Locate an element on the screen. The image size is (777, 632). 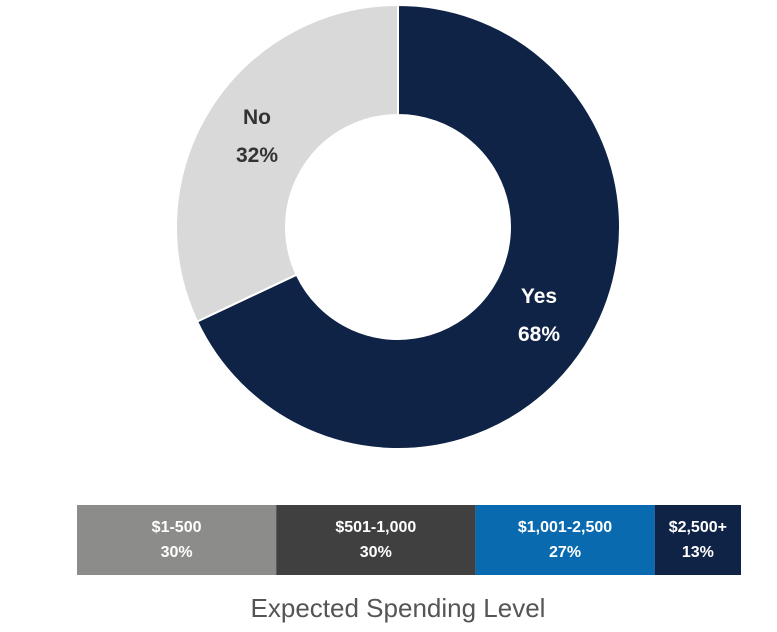
segment-label: $1-500 is located at coordinates (177, 527).